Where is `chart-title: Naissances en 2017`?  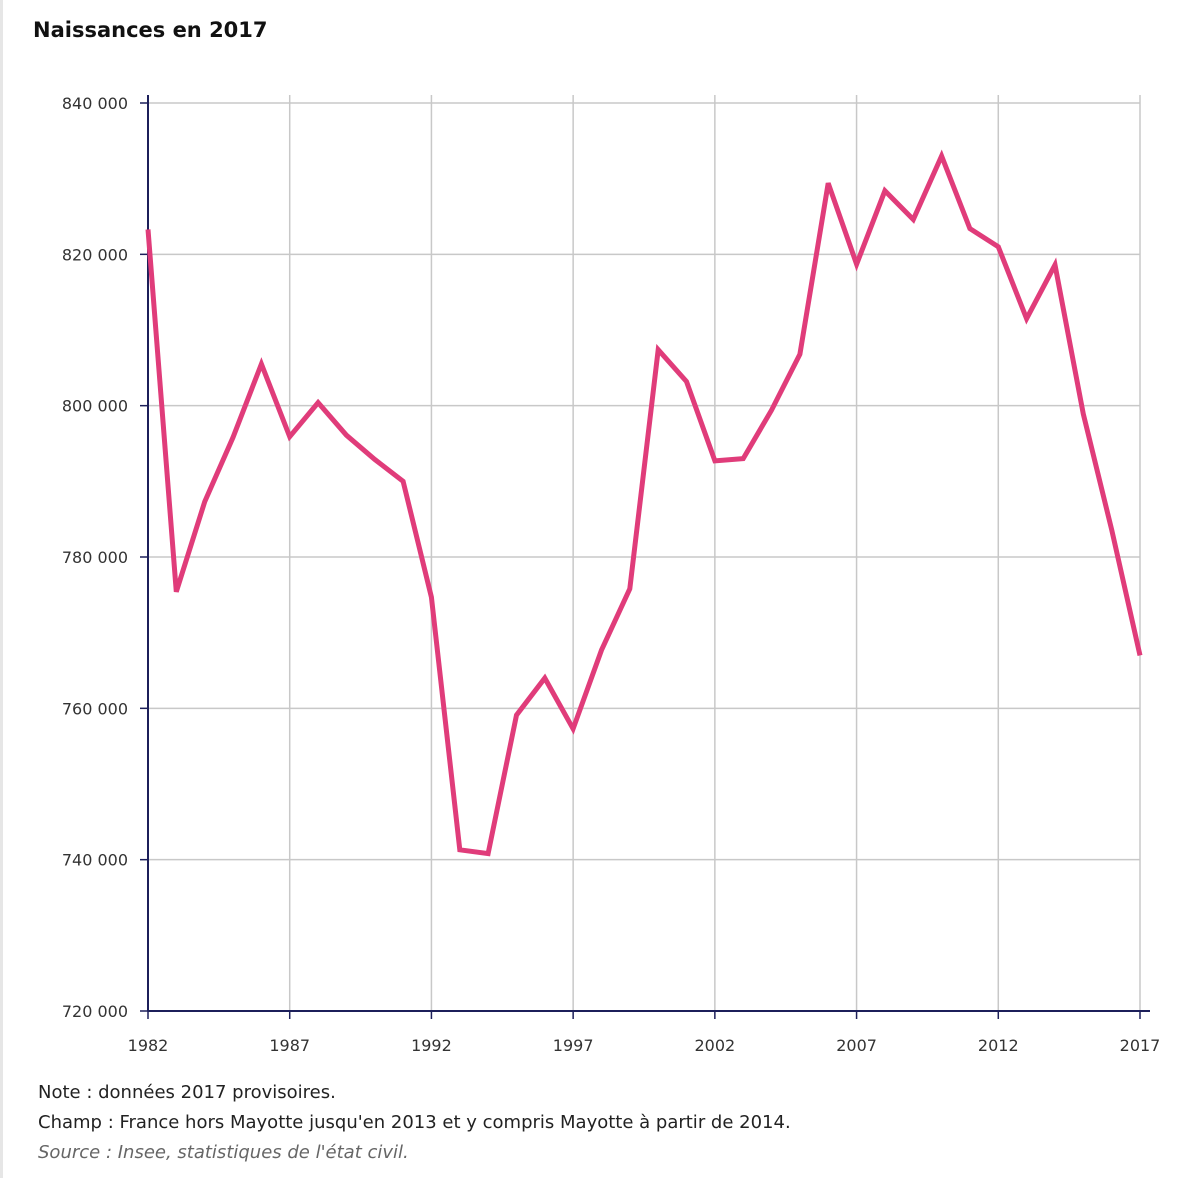
chart-title: Naissances en 2017 is located at coordinates (150, 30).